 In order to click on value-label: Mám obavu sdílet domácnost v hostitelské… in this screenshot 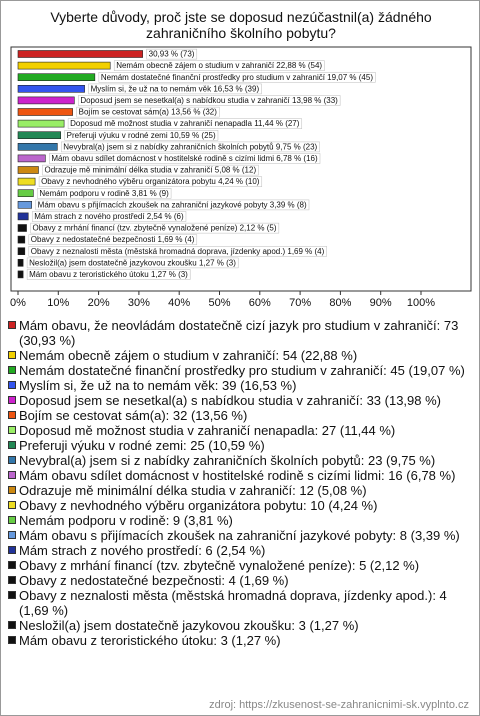, I will do `click(184, 158)`.